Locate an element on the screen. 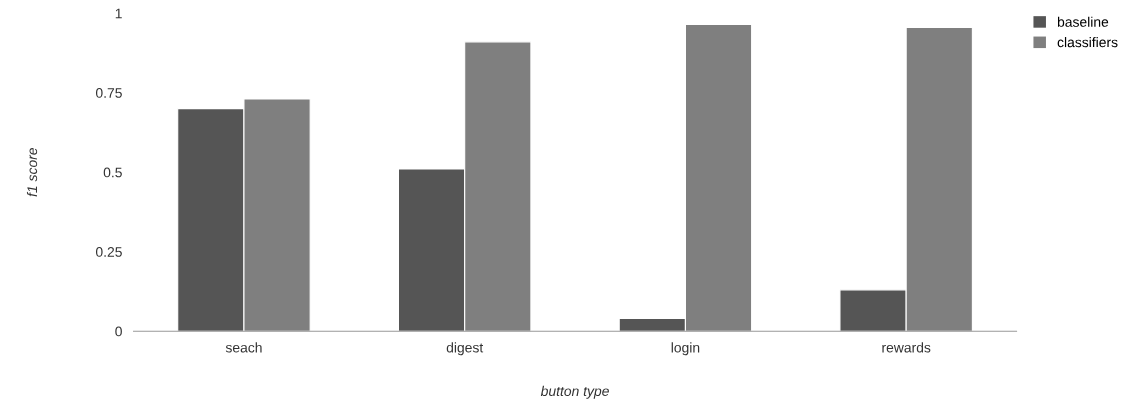 This screenshot has height=400, width=1132. y-tick-label: 0.5 is located at coordinates (112, 172).